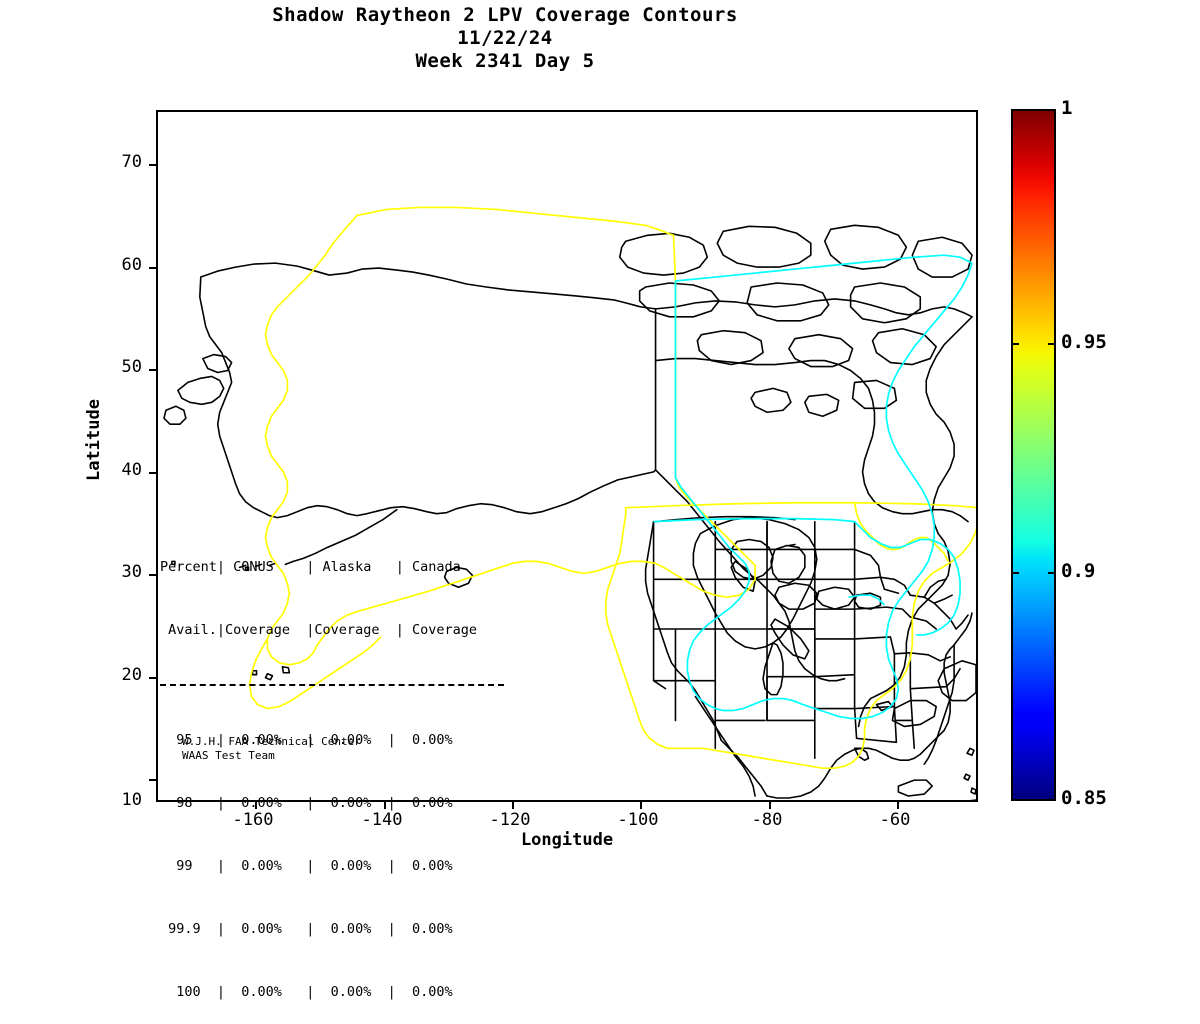  What do you see at coordinates (895, 820) in the screenshot?
I see `xtick-label--60: -60` at bounding box center [895, 820].